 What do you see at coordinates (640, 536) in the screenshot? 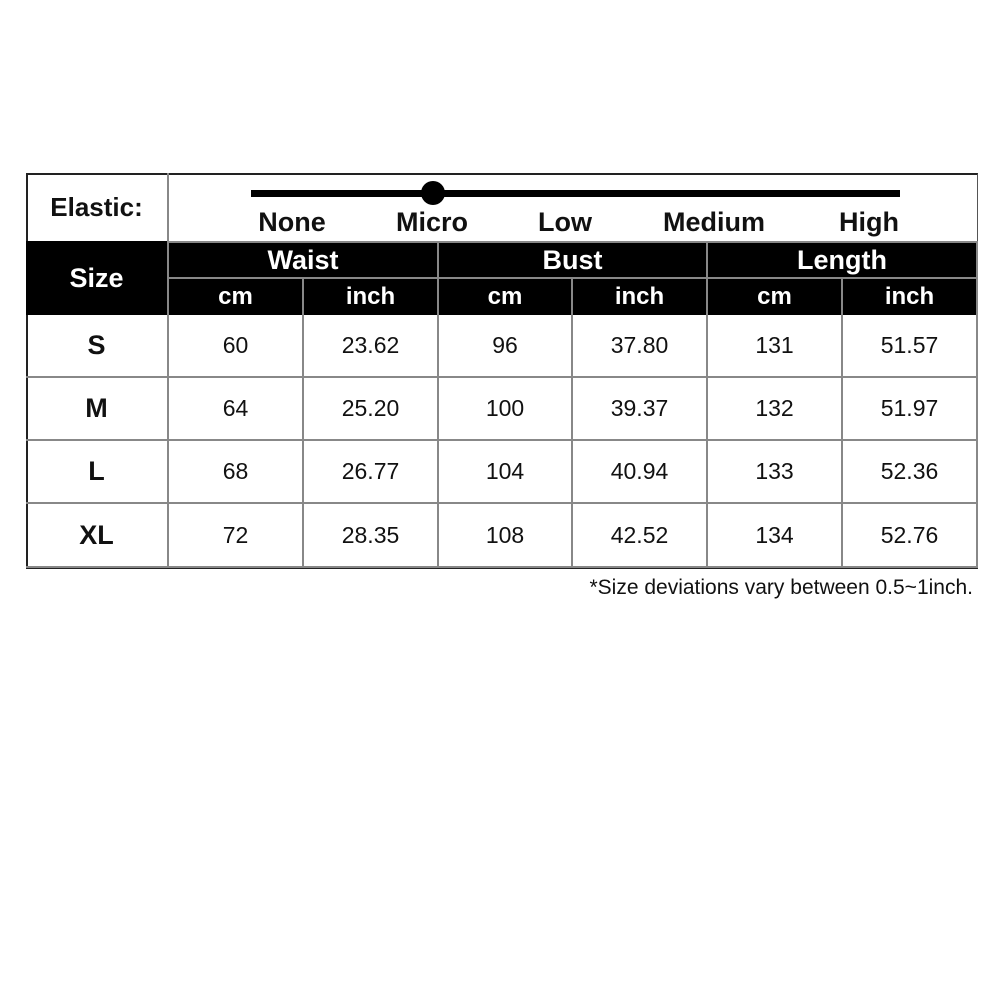
I see `measurement-cell: 42.52` at bounding box center [640, 536].